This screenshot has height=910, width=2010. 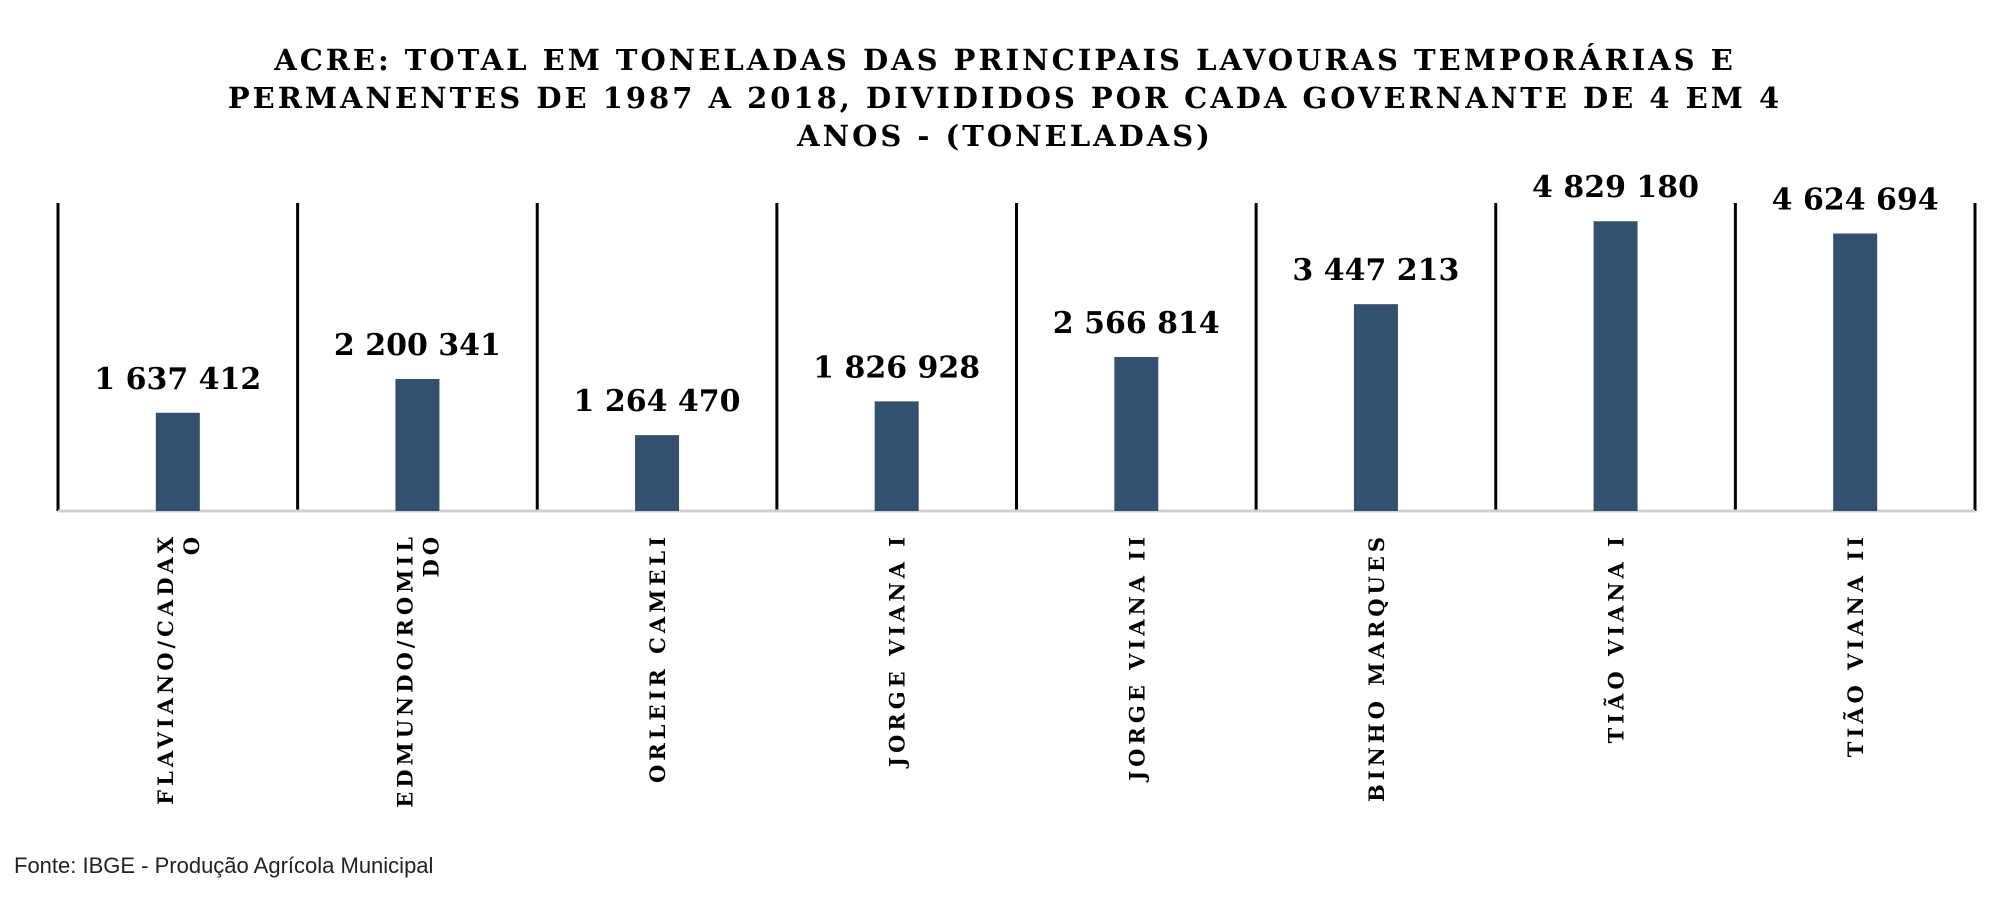 I want to click on x-tick-label: TIÃO VIANA I, so click(x=1616, y=638).